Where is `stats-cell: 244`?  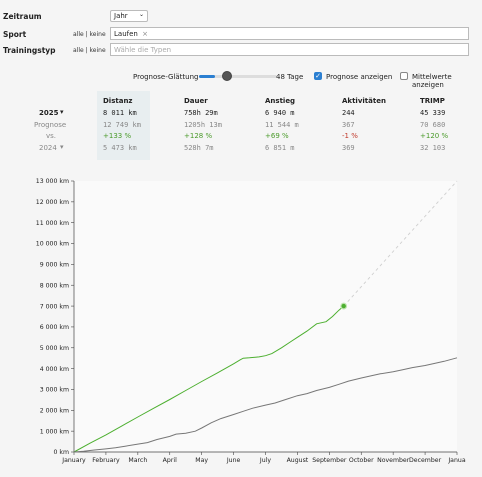 stats-cell: 244 is located at coordinates (348, 113).